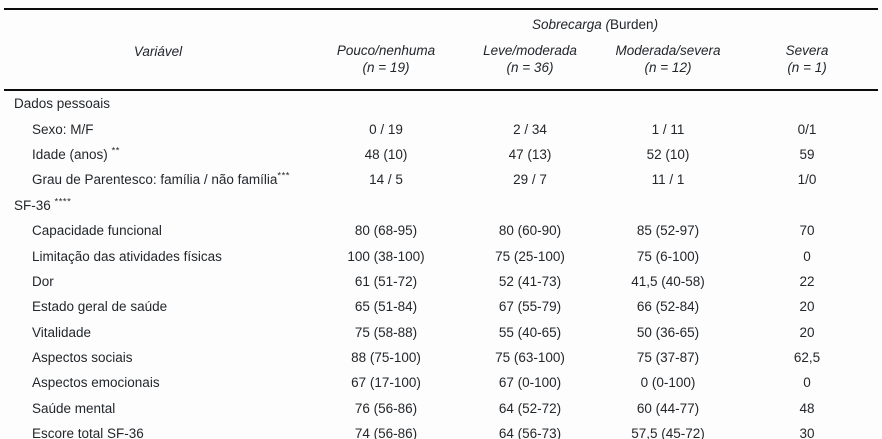 The height and width of the screenshot is (439, 882). What do you see at coordinates (74, 408) in the screenshot?
I see `row-label: Saúde mental` at bounding box center [74, 408].